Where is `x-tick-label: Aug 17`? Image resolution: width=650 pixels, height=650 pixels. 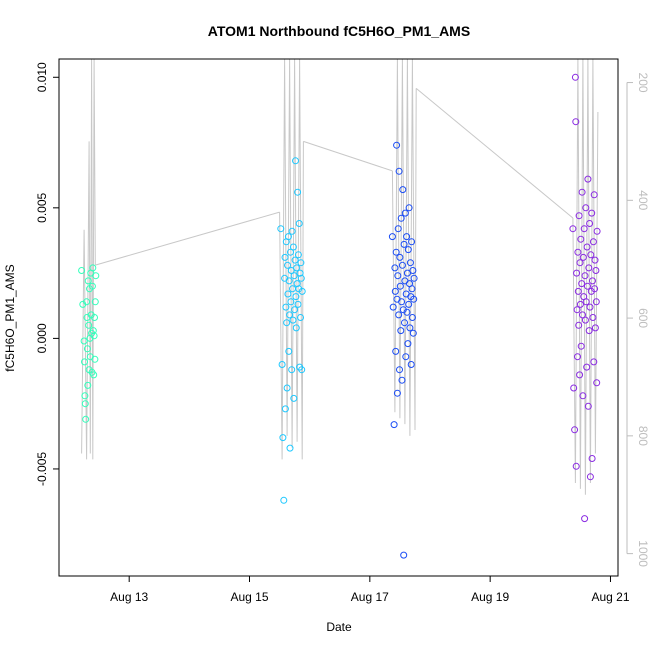
x-tick-label: Aug 17 is located at coordinates (370, 597).